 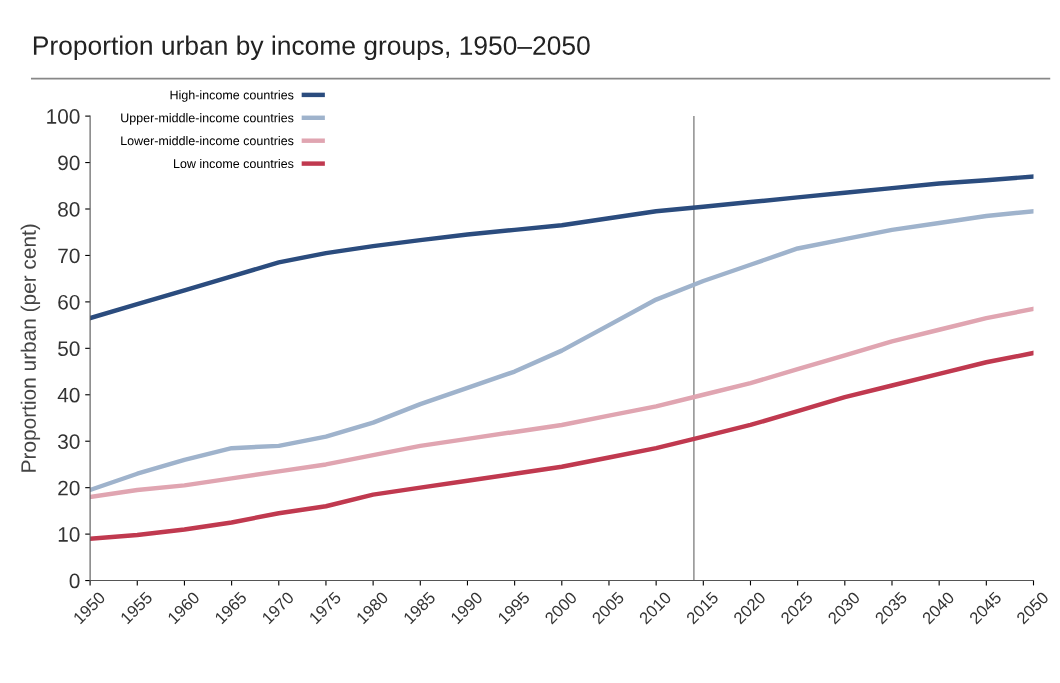 What do you see at coordinates (207, 119) in the screenshot?
I see `legend-label: Upper-middle-income countries` at bounding box center [207, 119].